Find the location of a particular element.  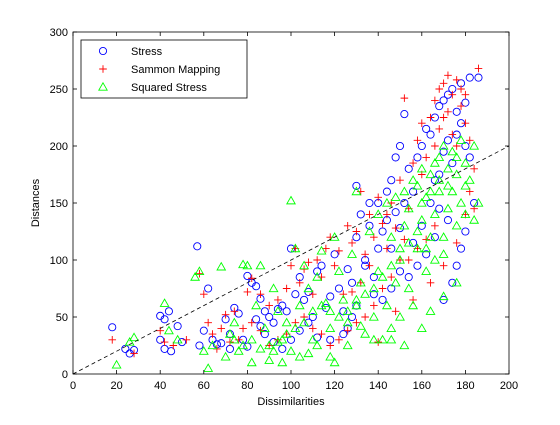

legend-entry-stress: Stress is located at coordinates (130, 52).